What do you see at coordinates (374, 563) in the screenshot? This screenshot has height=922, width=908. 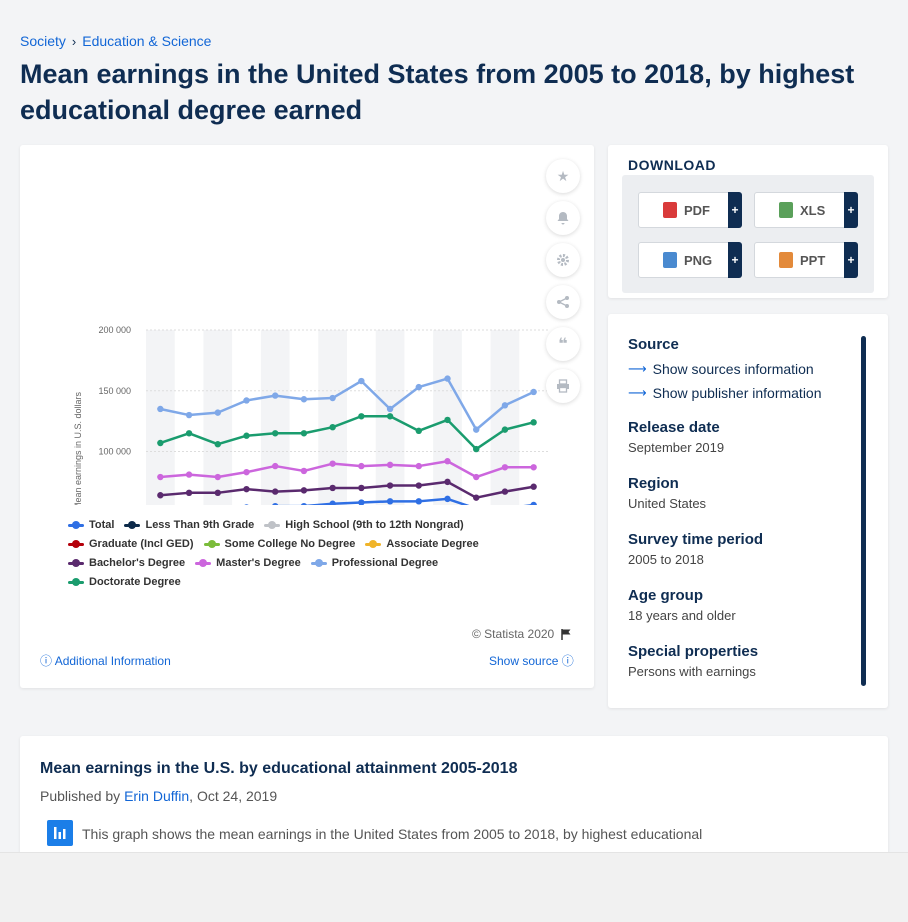 I see `legend-item: Professional Degree` at bounding box center [374, 563].